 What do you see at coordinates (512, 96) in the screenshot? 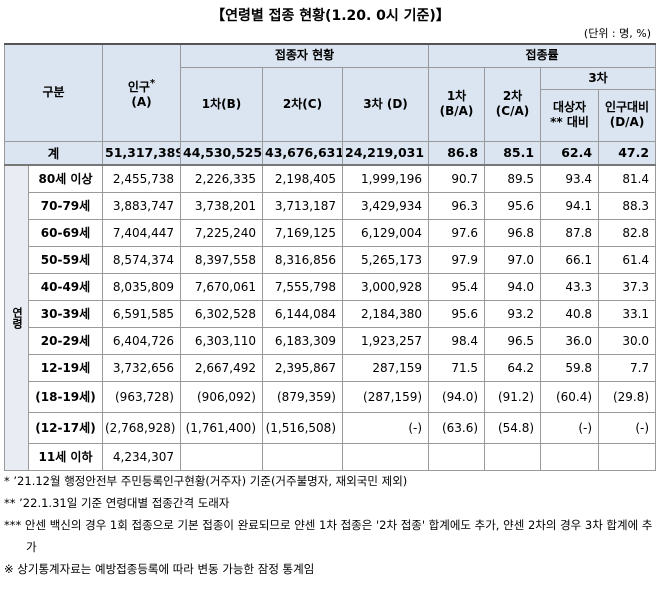
I see `header-text: 2차` at bounding box center [512, 96].